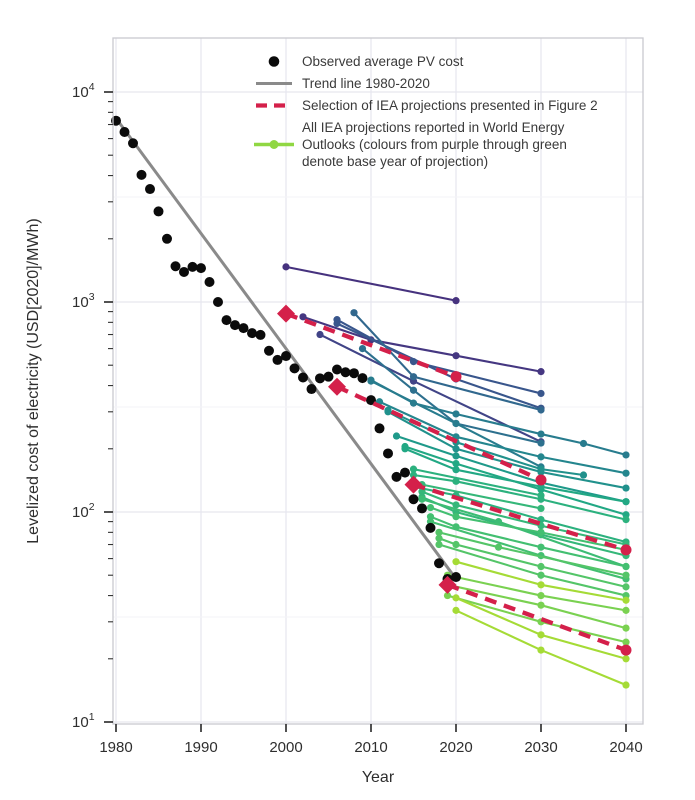 The width and height of the screenshot is (695, 800). Describe the element at coordinates (536, 617) in the screenshot. I see `selection-line` at that location.